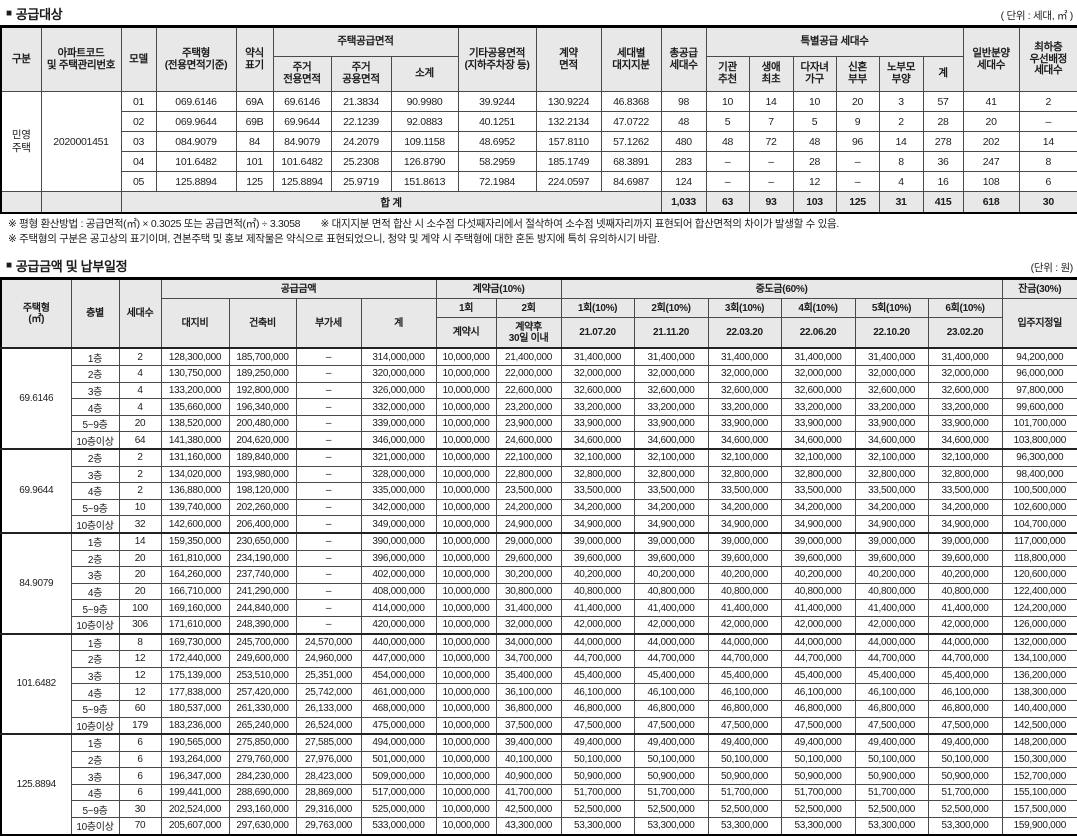 This screenshot has width=1077, height=836. Describe the element at coordinates (365, 41) in the screenshot. I see `col-supply-area-group: 주택공급면적` at that location.